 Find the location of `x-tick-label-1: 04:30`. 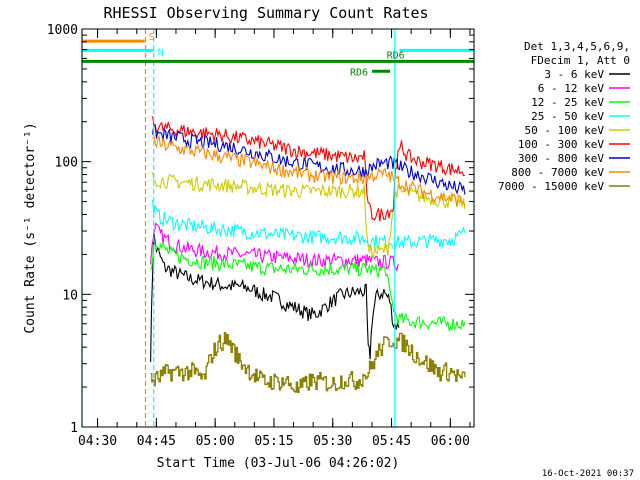

x-tick-label-1: 04:30 is located at coordinates (97, 441).